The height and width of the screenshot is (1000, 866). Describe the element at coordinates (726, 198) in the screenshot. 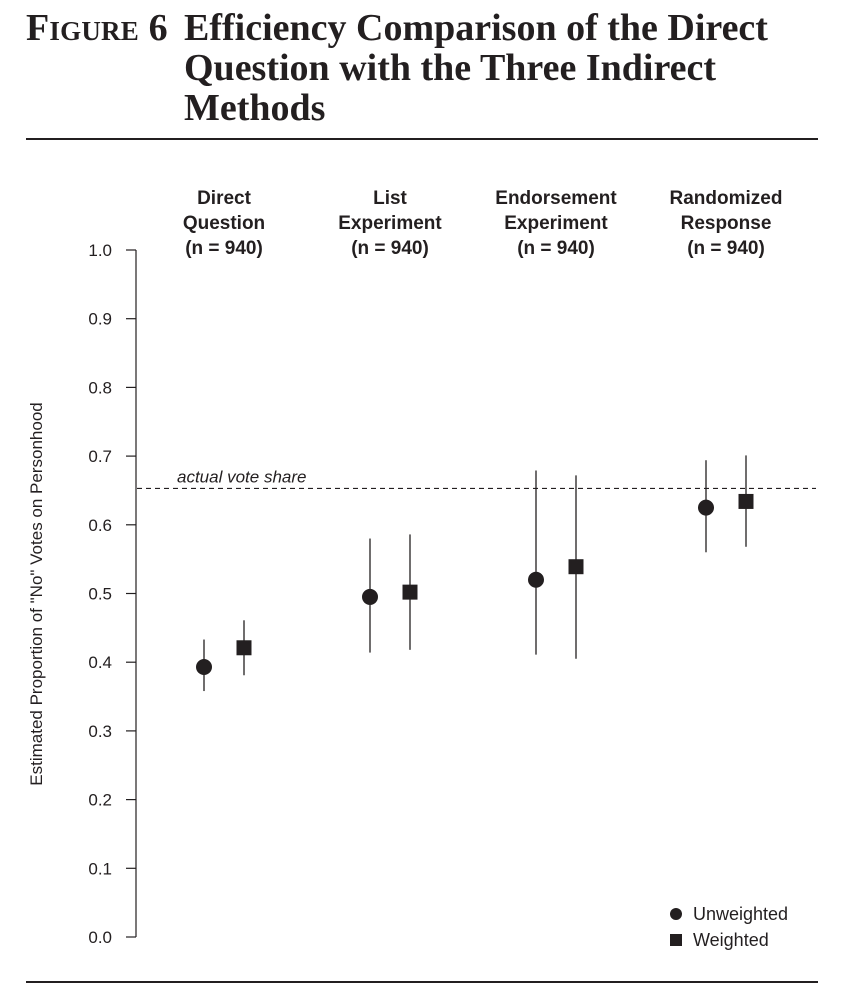

I see `category-label-3-line-0: Randomized` at that location.